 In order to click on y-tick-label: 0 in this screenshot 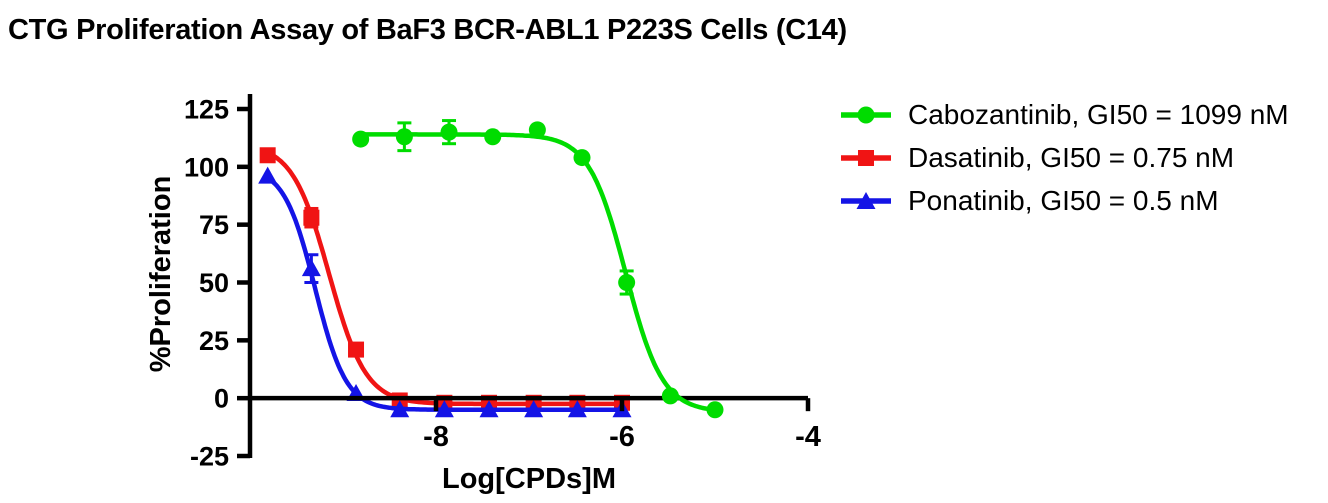, I will do `click(221, 399)`.